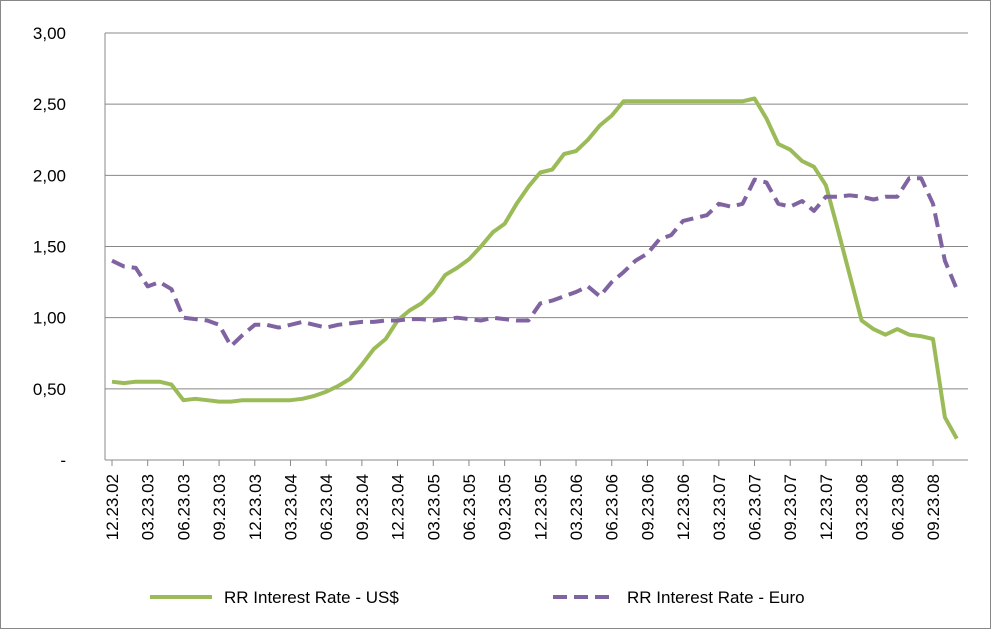 The height and width of the screenshot is (635, 992). I want to click on y-tick-label: -, so click(63, 460).